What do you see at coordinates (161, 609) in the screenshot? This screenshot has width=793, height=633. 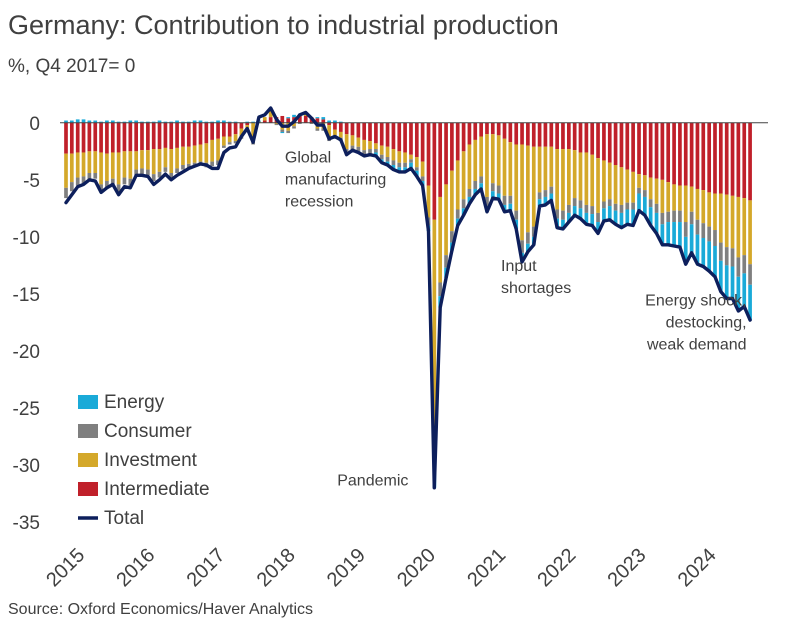 I see `source-note: Source: Oxford Economics/Haver Analytics` at bounding box center [161, 609].